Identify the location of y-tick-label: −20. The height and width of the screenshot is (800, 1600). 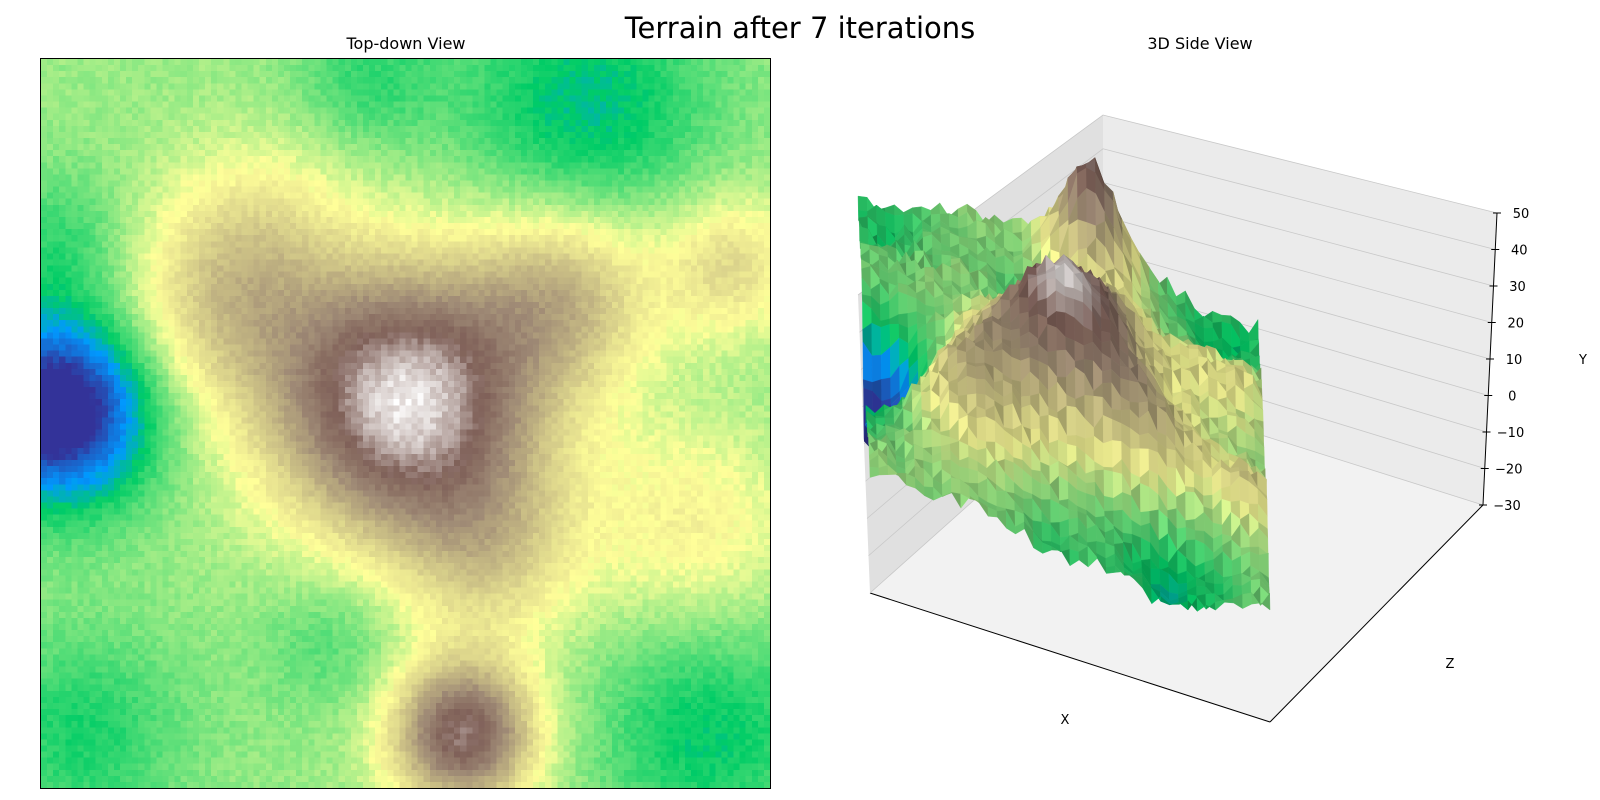
(1508, 470).